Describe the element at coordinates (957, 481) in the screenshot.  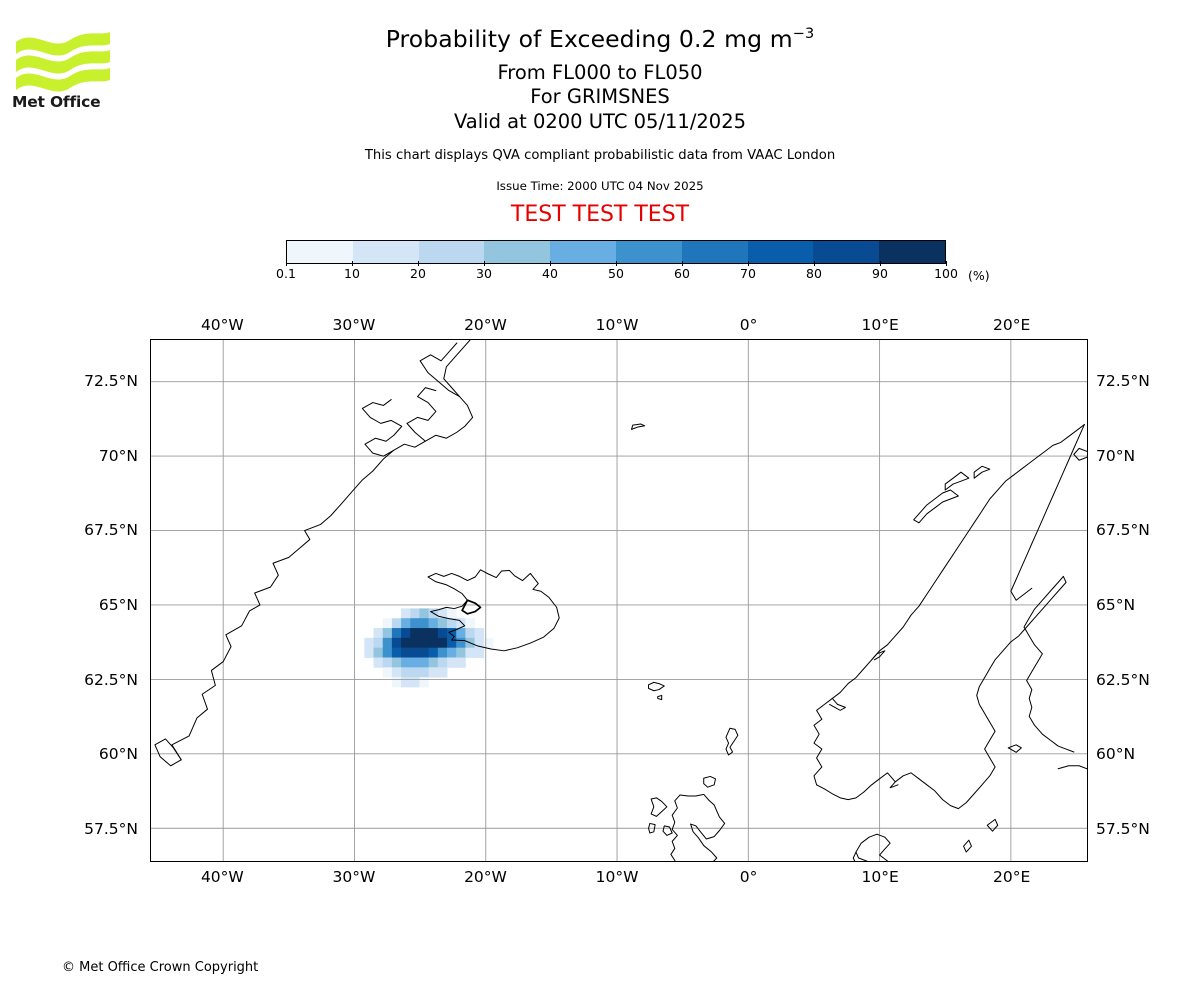
I see `coastline-vesteralen` at that location.